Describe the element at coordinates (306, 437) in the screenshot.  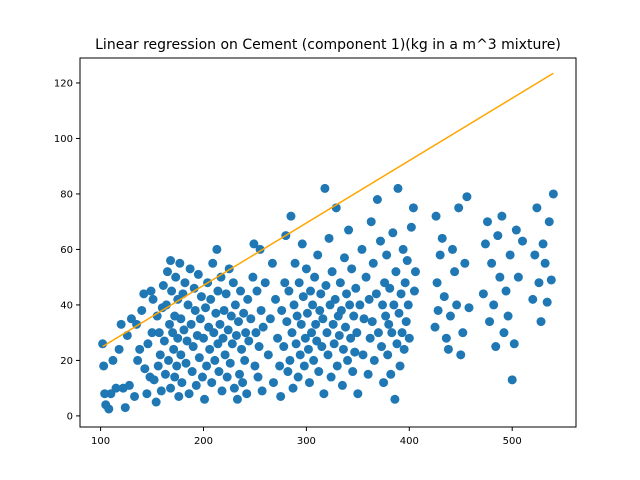
I see `x-axis: 100 200 300 400 500` at that location.